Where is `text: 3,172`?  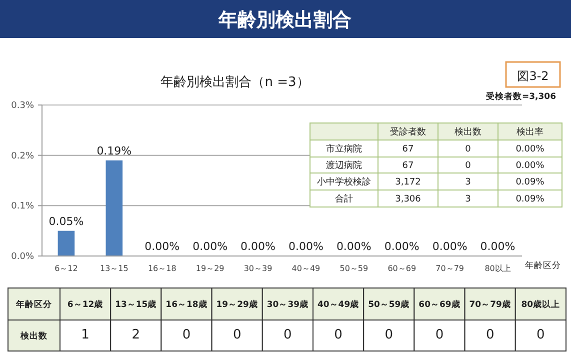 text: 3,172 is located at coordinates (408, 183).